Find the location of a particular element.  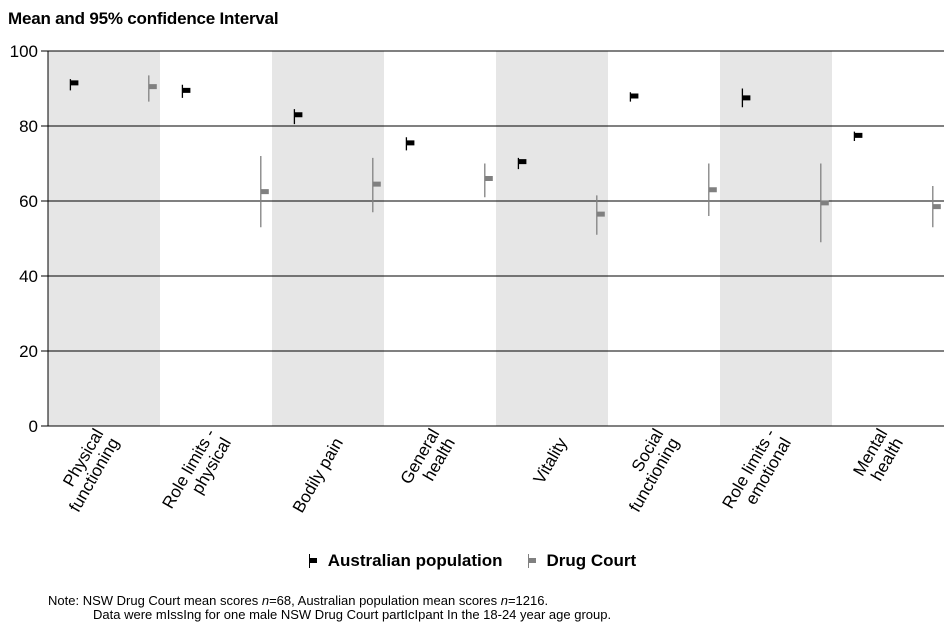

x-tick-label: Physicalfunctioning is located at coordinates (86, 471).